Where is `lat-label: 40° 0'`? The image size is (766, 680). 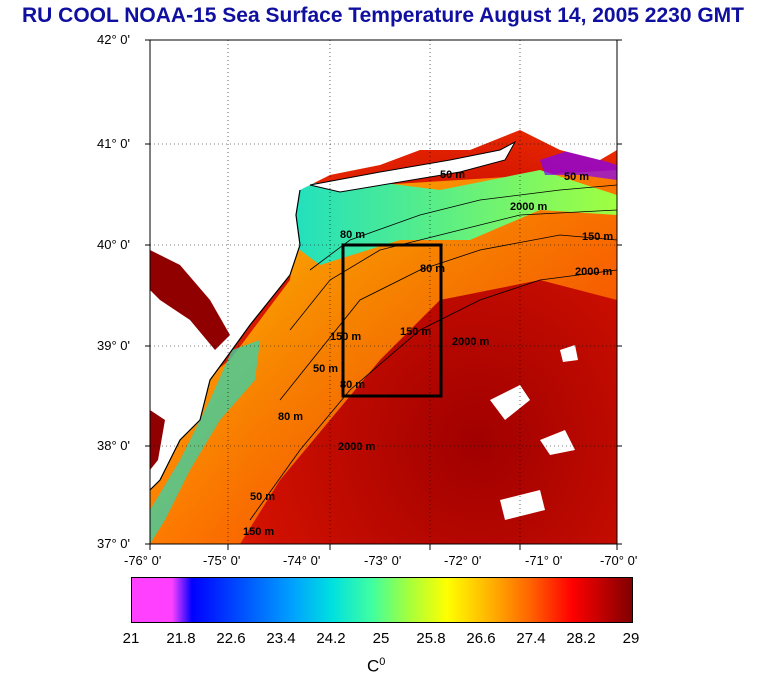 lat-label: 40° 0' is located at coordinates (113, 244).